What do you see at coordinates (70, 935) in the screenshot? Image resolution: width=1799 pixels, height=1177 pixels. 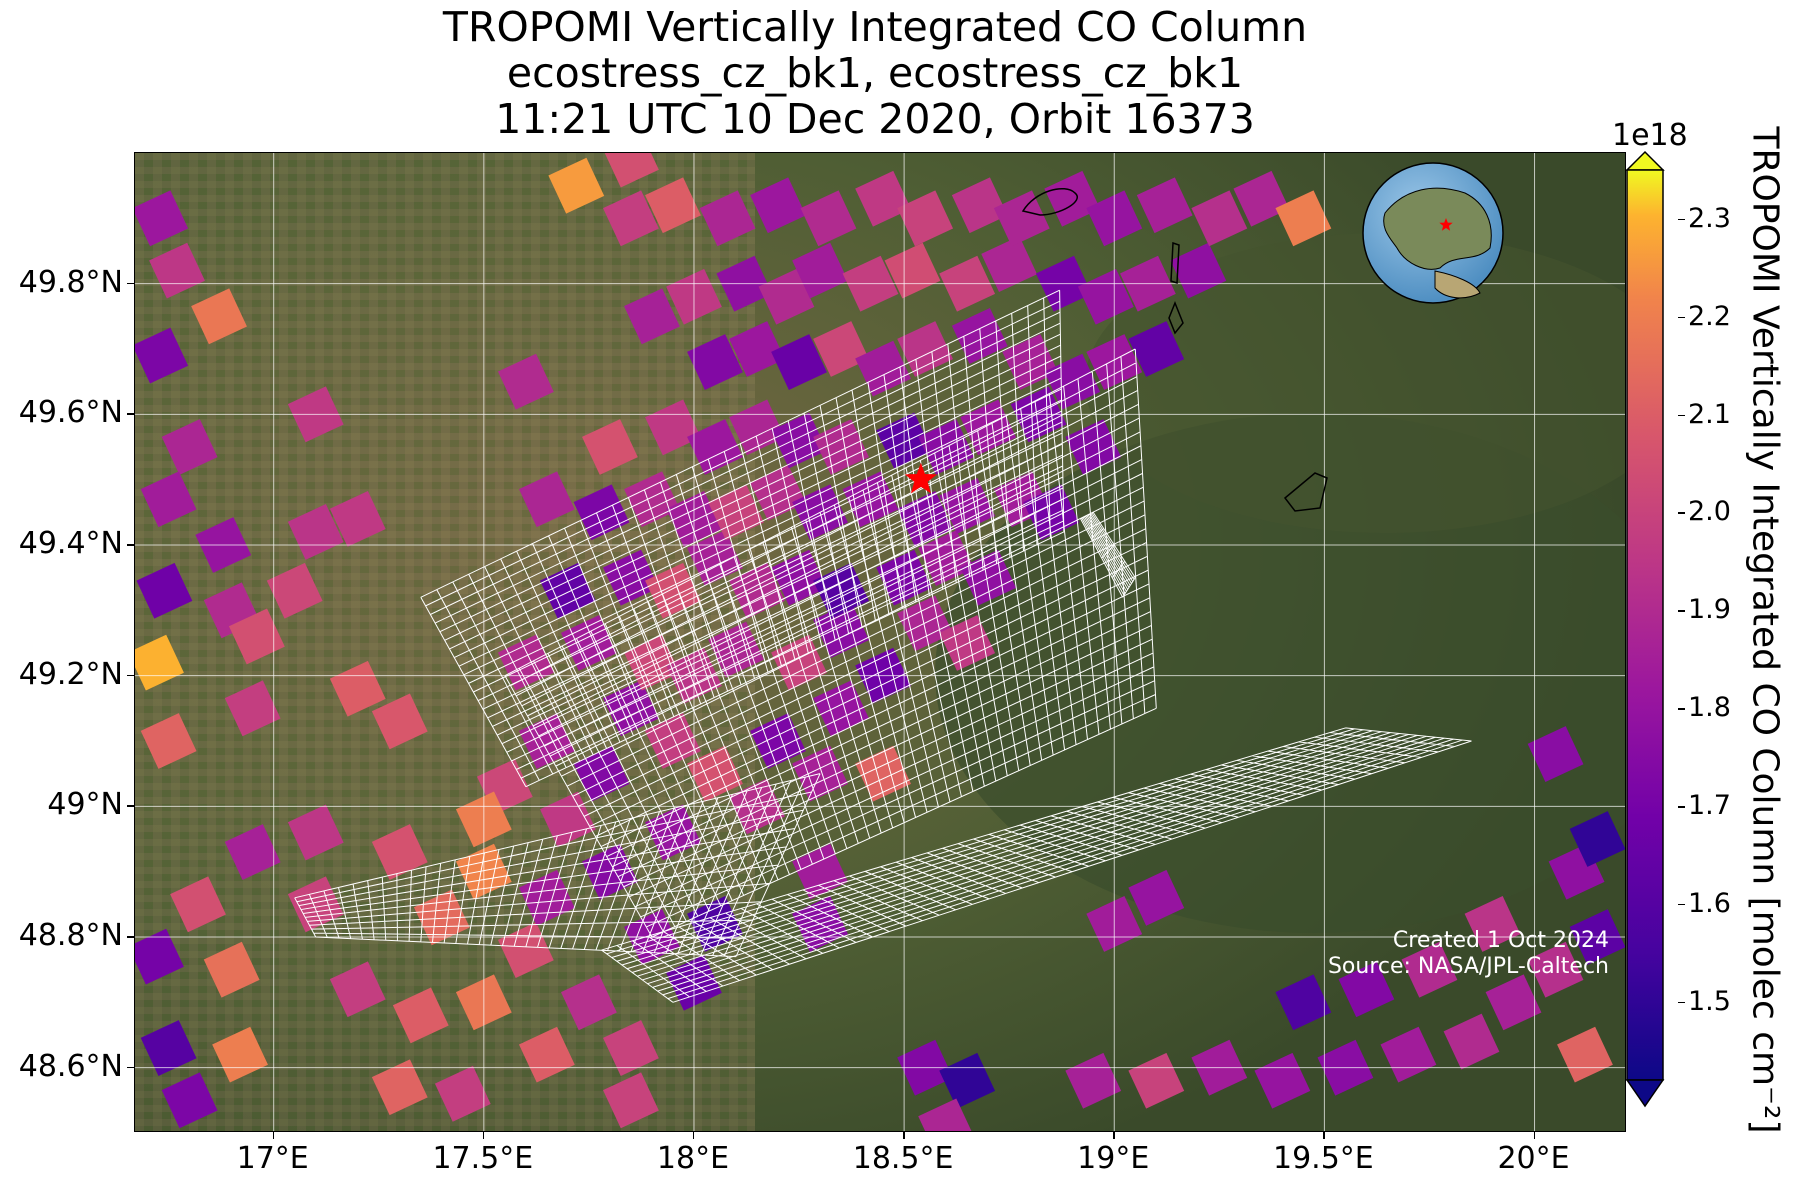 I see `latitude-tick-label: 48.8°N` at bounding box center [70, 935].